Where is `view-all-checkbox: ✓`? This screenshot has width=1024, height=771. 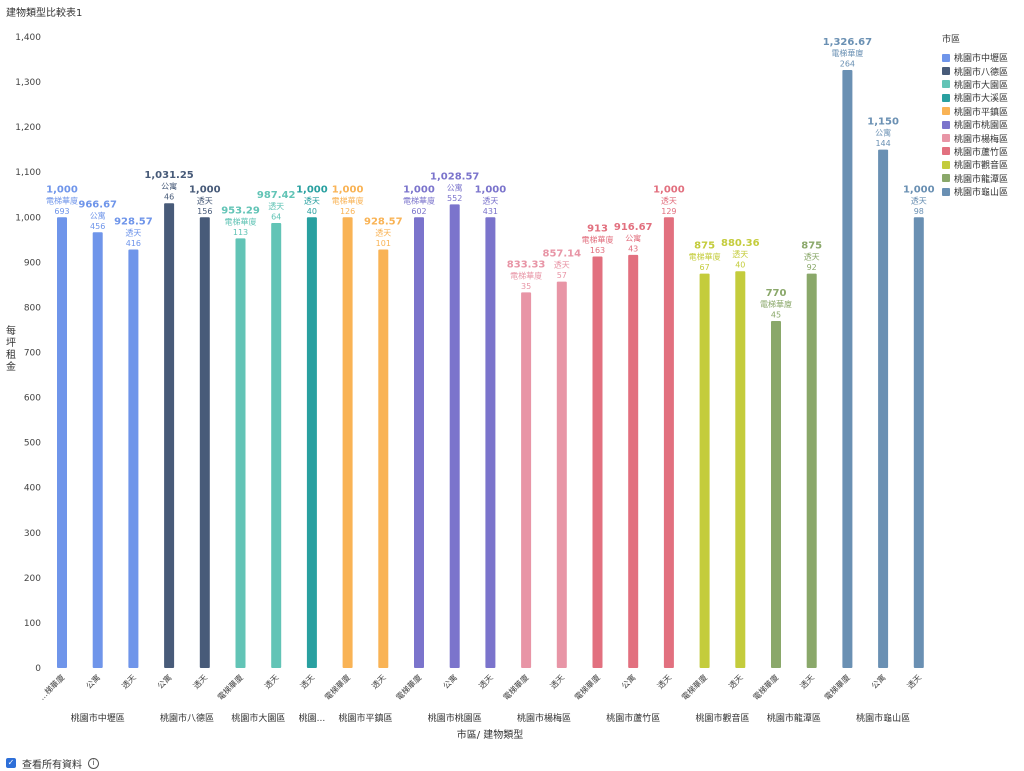 view-all-checkbox: ✓ is located at coordinates (11, 763).